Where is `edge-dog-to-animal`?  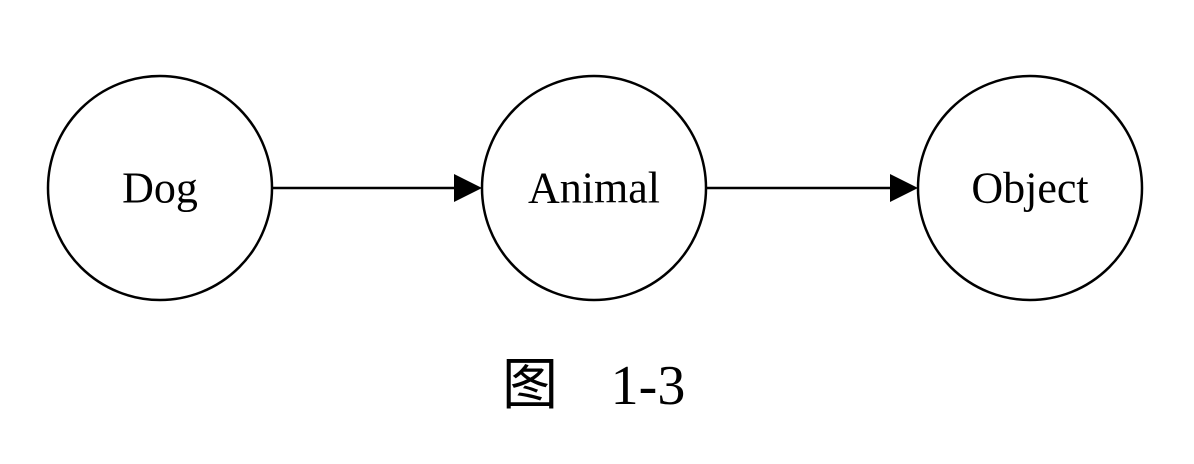
edge-dog-to-animal is located at coordinates (377, 188).